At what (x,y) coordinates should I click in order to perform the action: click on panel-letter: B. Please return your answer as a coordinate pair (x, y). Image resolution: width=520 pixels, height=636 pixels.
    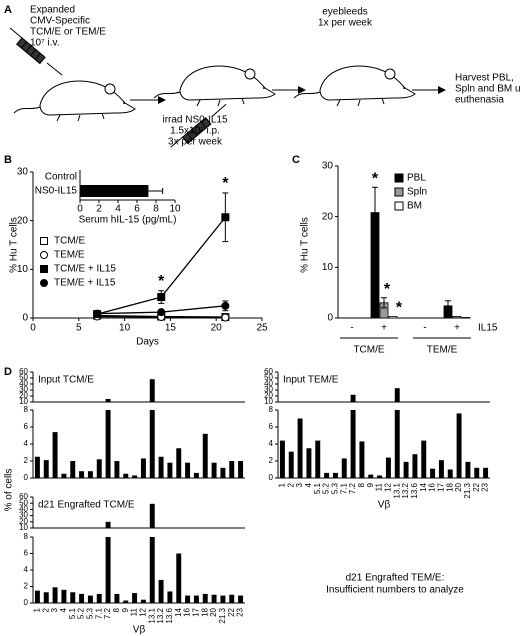
    Looking at the image, I should click on (8, 160).